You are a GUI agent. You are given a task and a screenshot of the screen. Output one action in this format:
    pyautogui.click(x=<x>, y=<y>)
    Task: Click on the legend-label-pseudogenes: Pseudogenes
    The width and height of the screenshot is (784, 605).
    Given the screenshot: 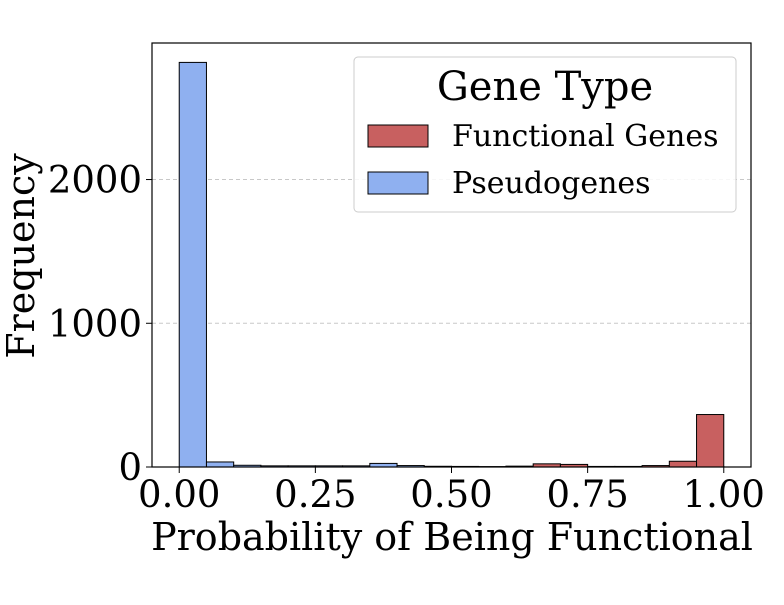 What is the action you would take?
    pyautogui.click(x=551, y=183)
    